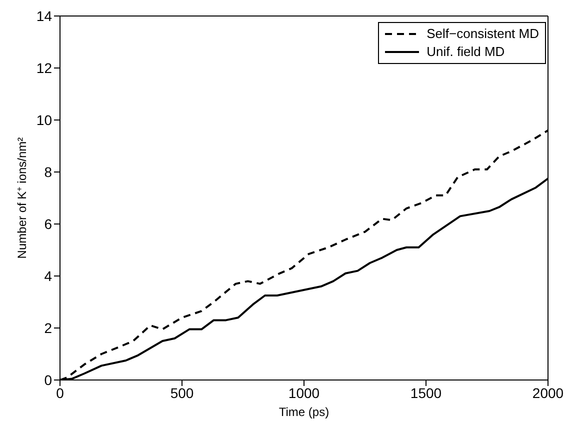 This screenshot has height=428, width=571. What do you see at coordinates (44, 16) in the screenshot?
I see `y-tick-label: 14` at bounding box center [44, 16].